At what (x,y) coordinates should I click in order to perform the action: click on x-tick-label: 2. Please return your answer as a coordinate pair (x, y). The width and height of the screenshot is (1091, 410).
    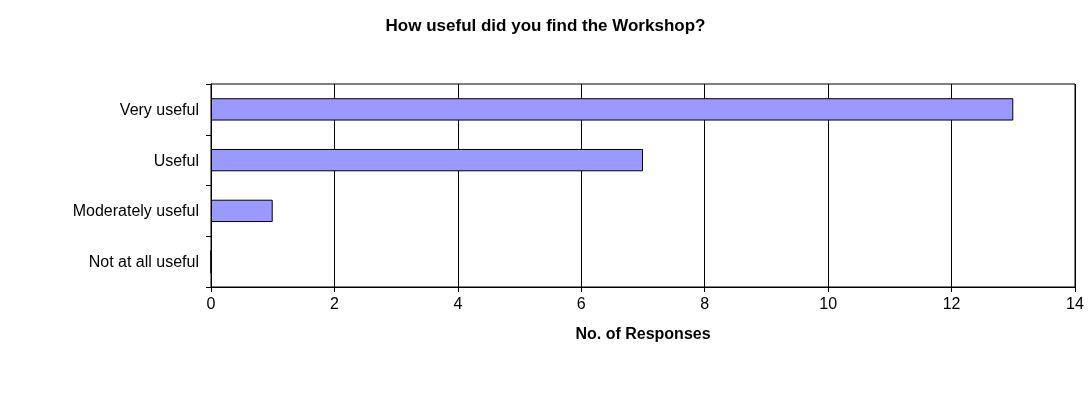
    Looking at the image, I should click on (334, 303).